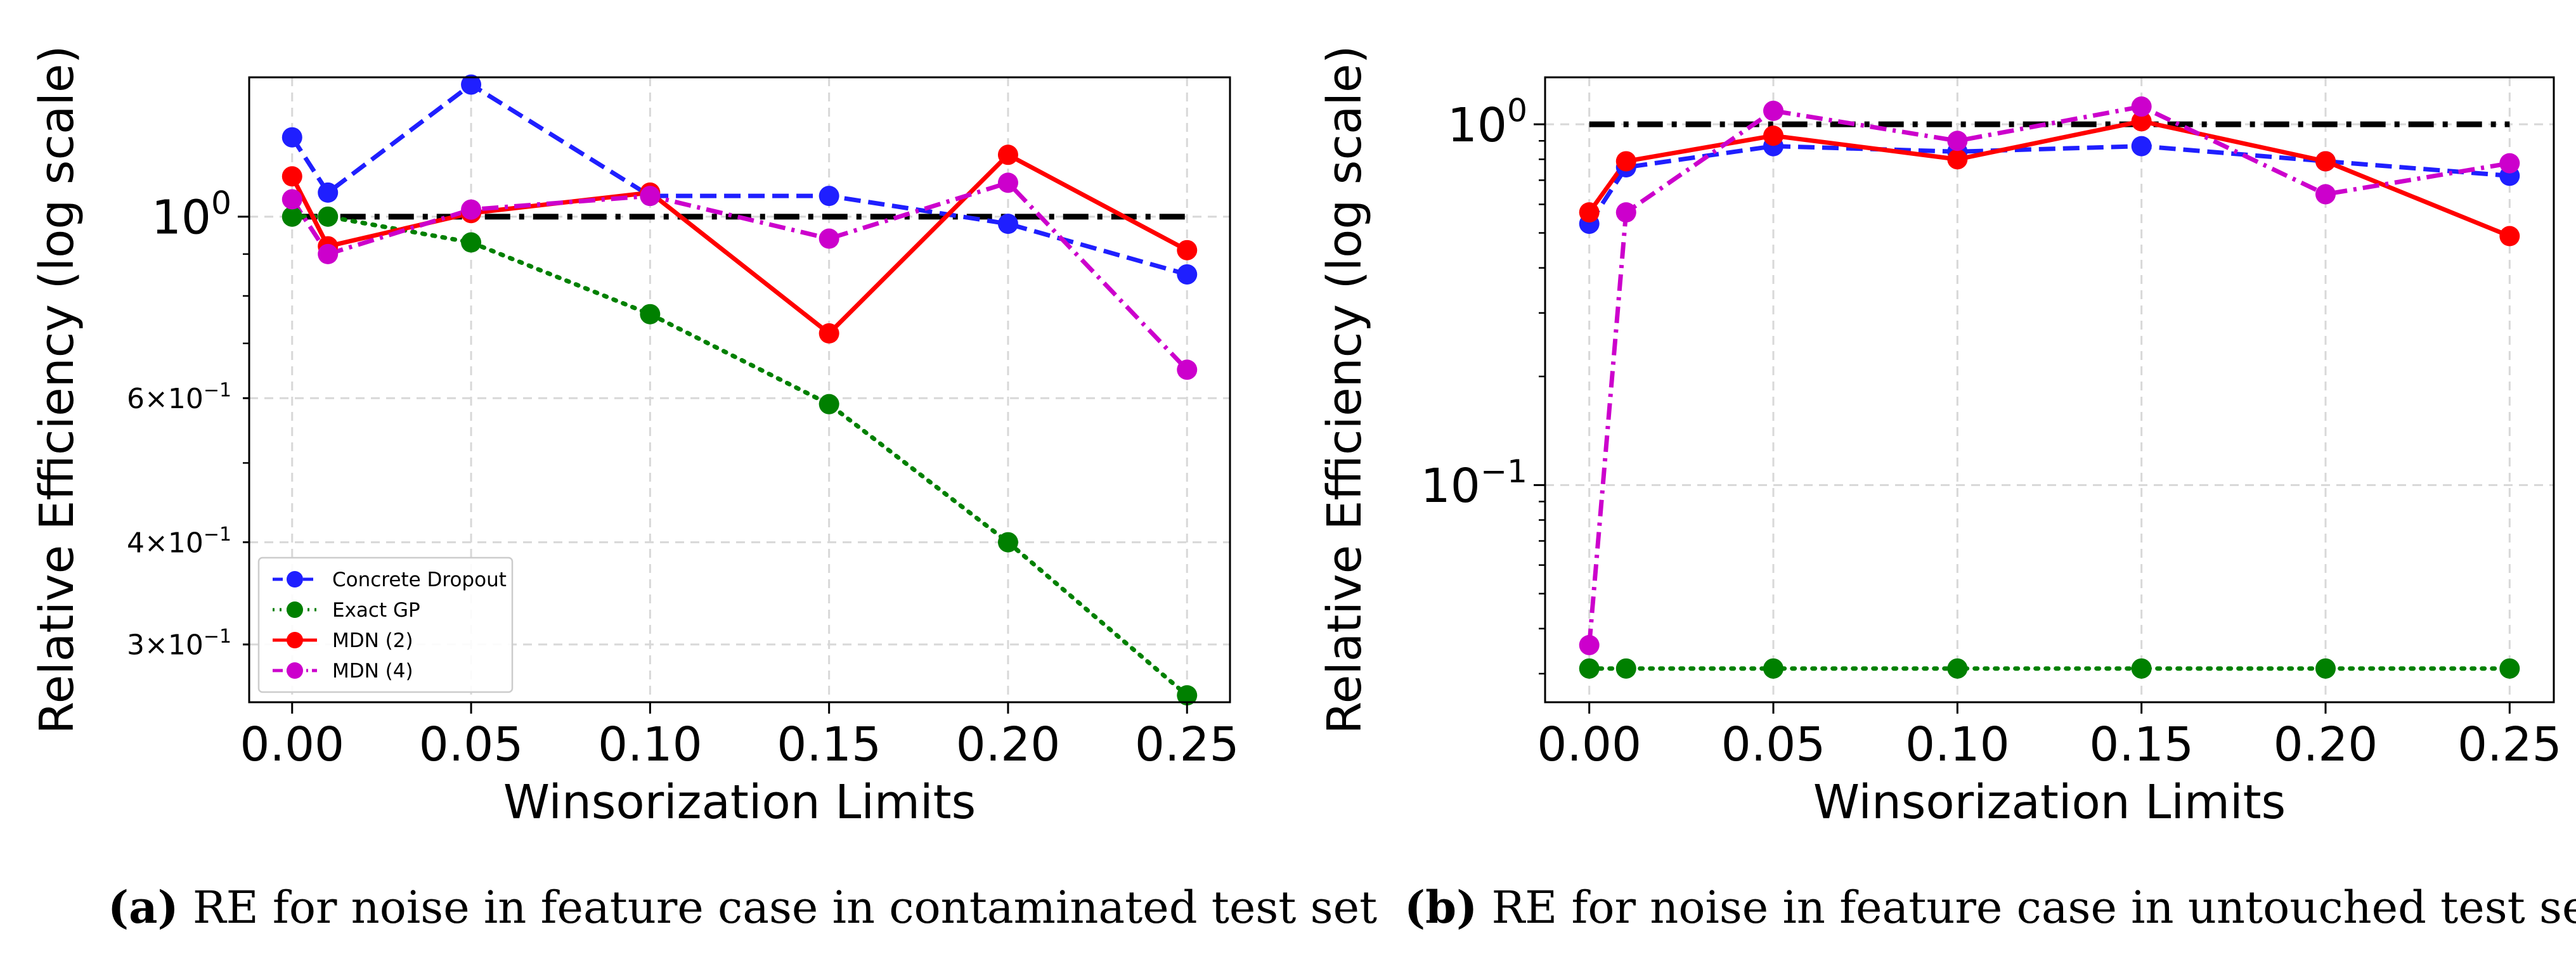  I want to click on chart-a-ytick-label-3-base: 10, so click(186, 645).